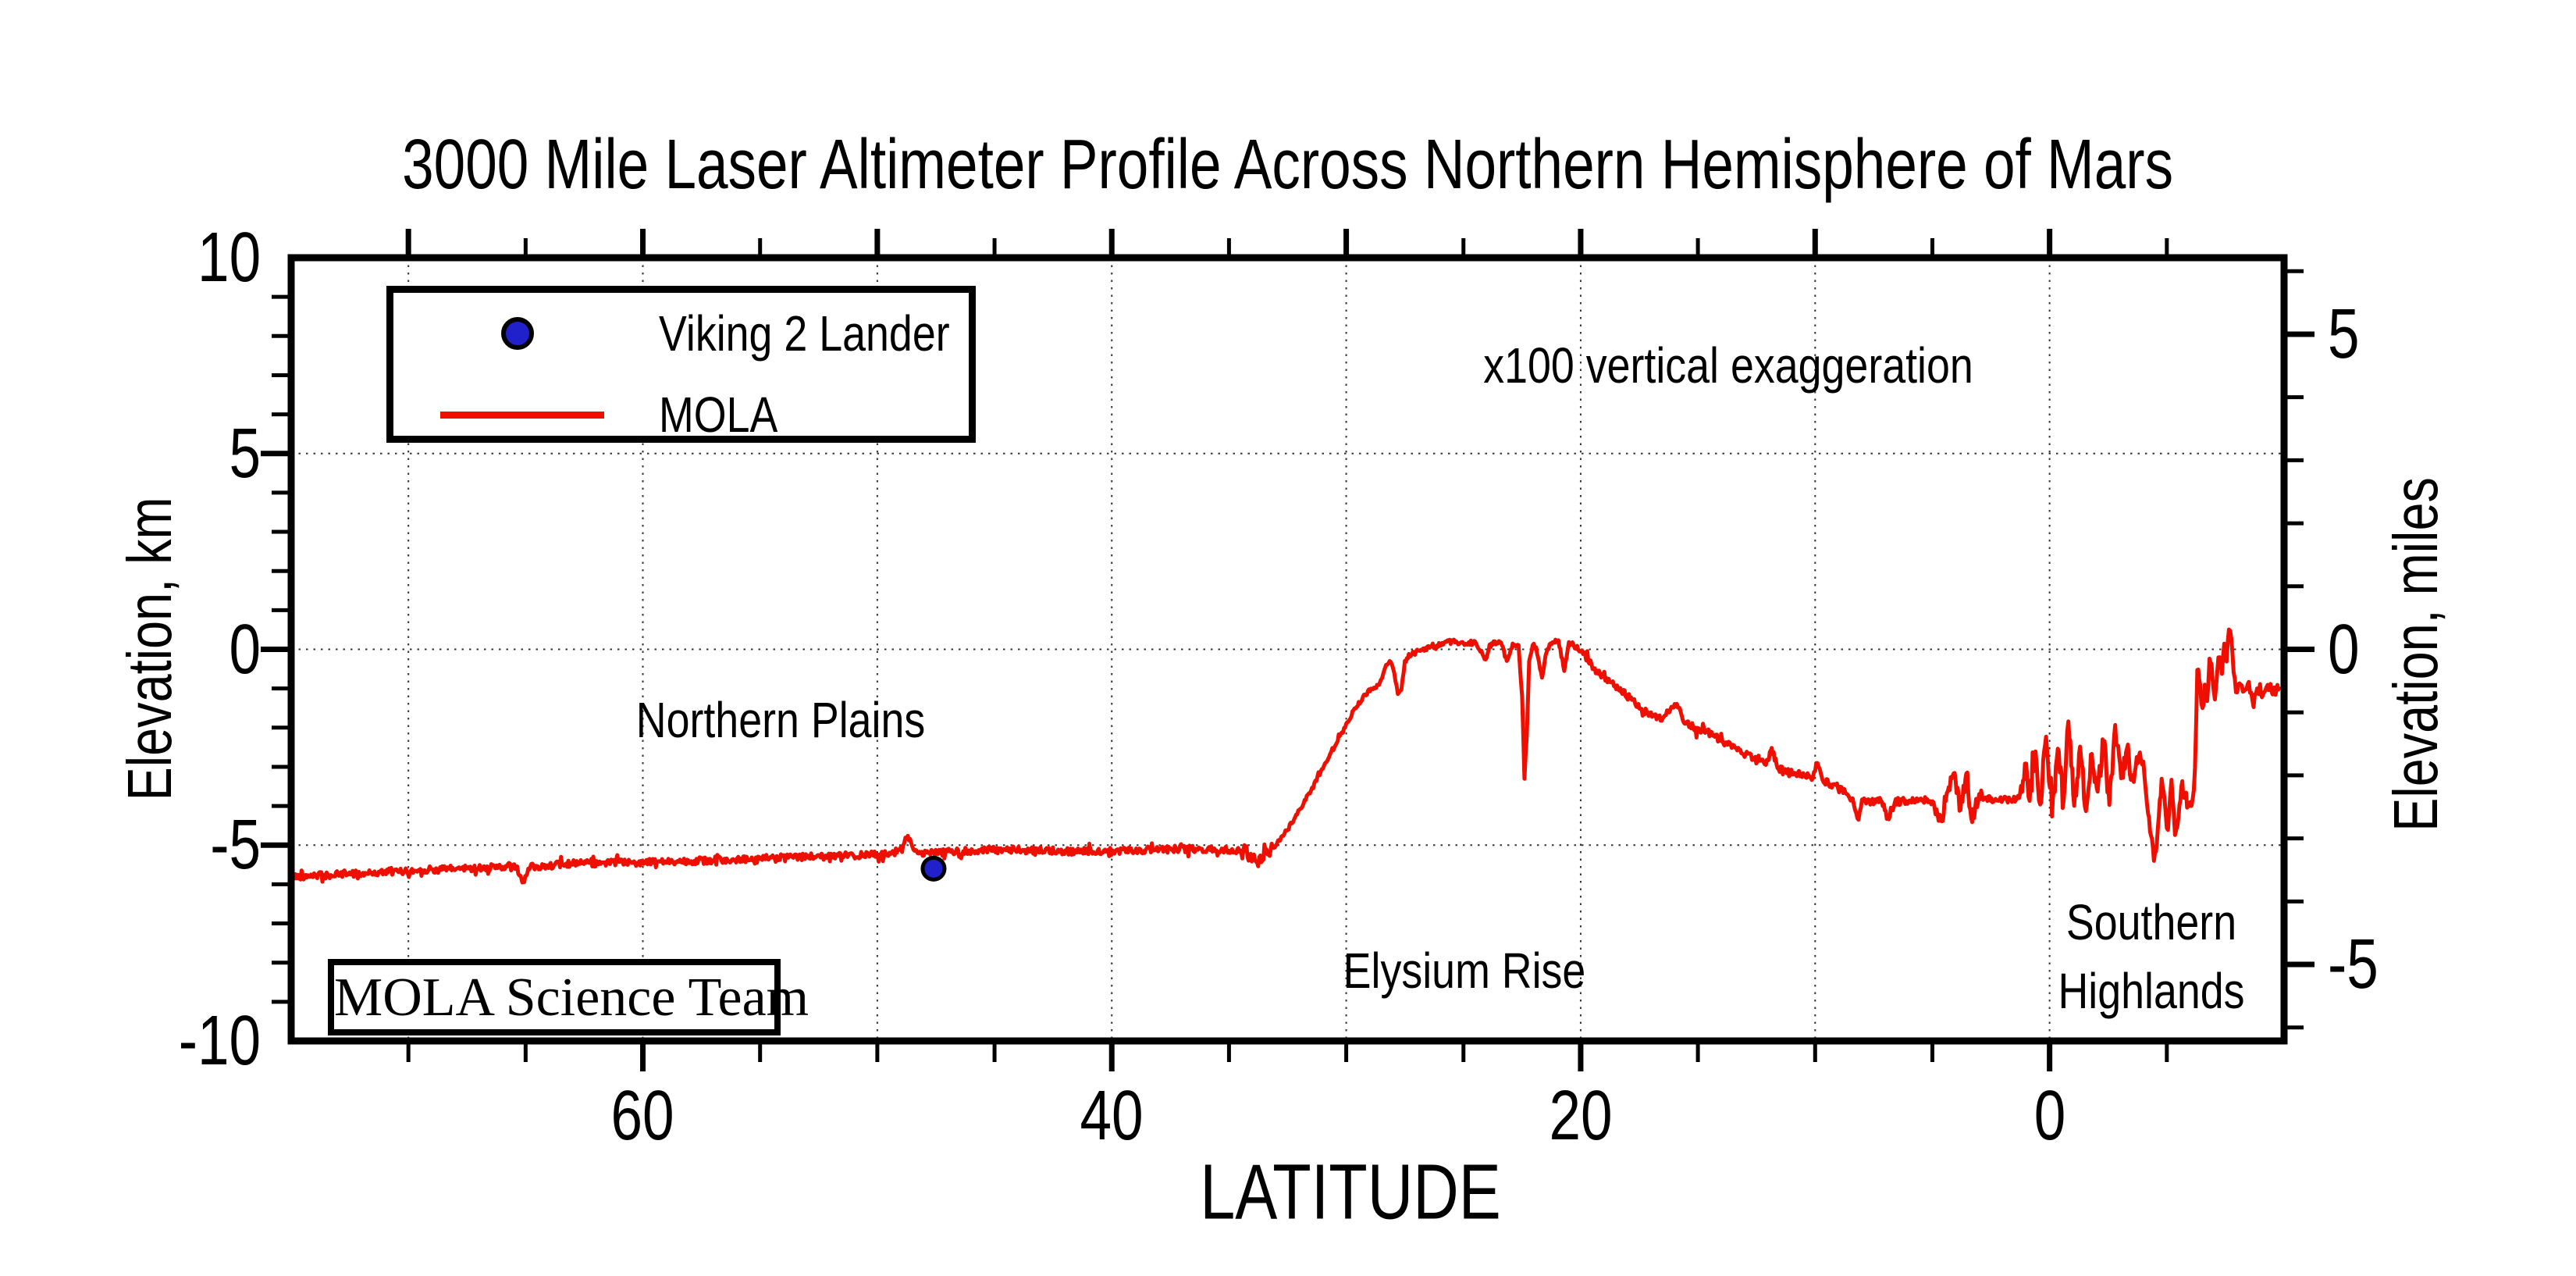  Describe the element at coordinates (235, 845) in the screenshot. I see `y-left-tick-label: -5` at that location.